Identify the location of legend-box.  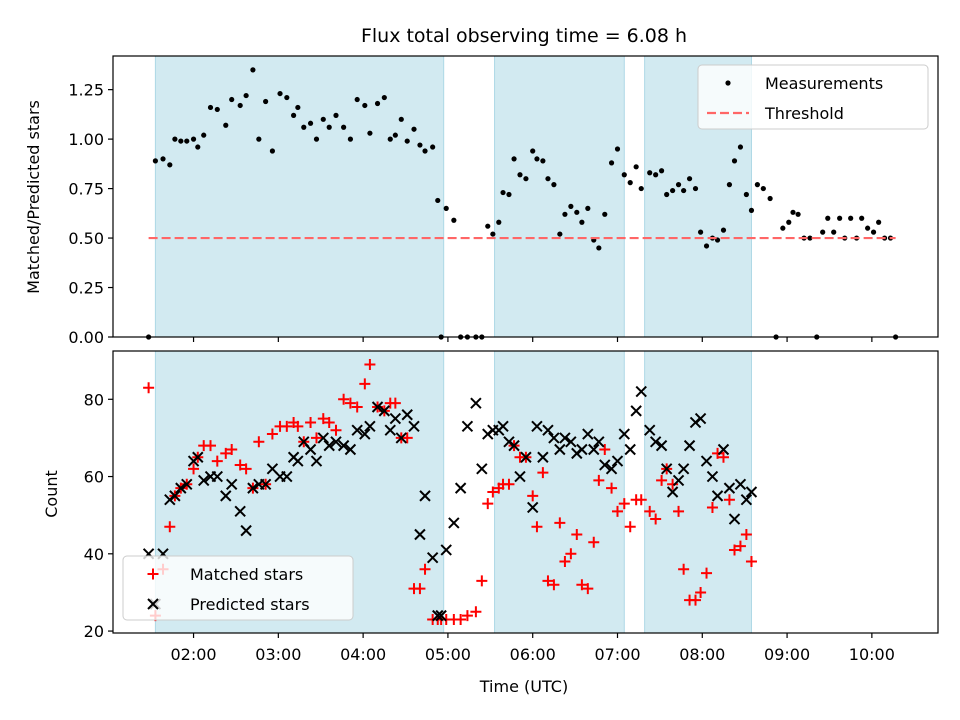
(813, 97).